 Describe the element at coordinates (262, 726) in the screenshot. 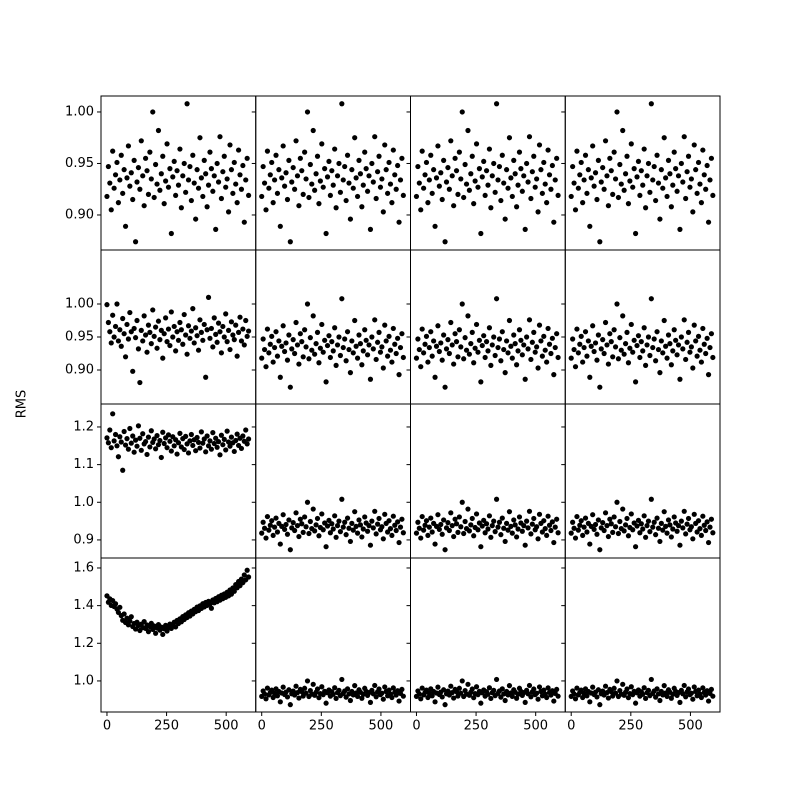

I see `x-tick-label: 0` at that location.